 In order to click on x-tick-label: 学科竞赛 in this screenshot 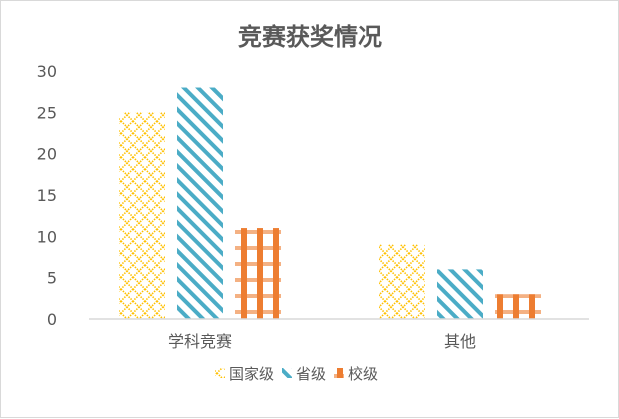, I will do `click(200, 341)`.